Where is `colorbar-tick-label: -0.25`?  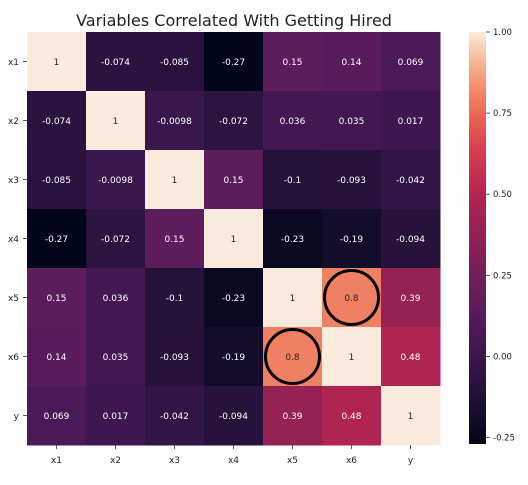 colorbar-tick-label: -0.25 is located at coordinates (504, 439).